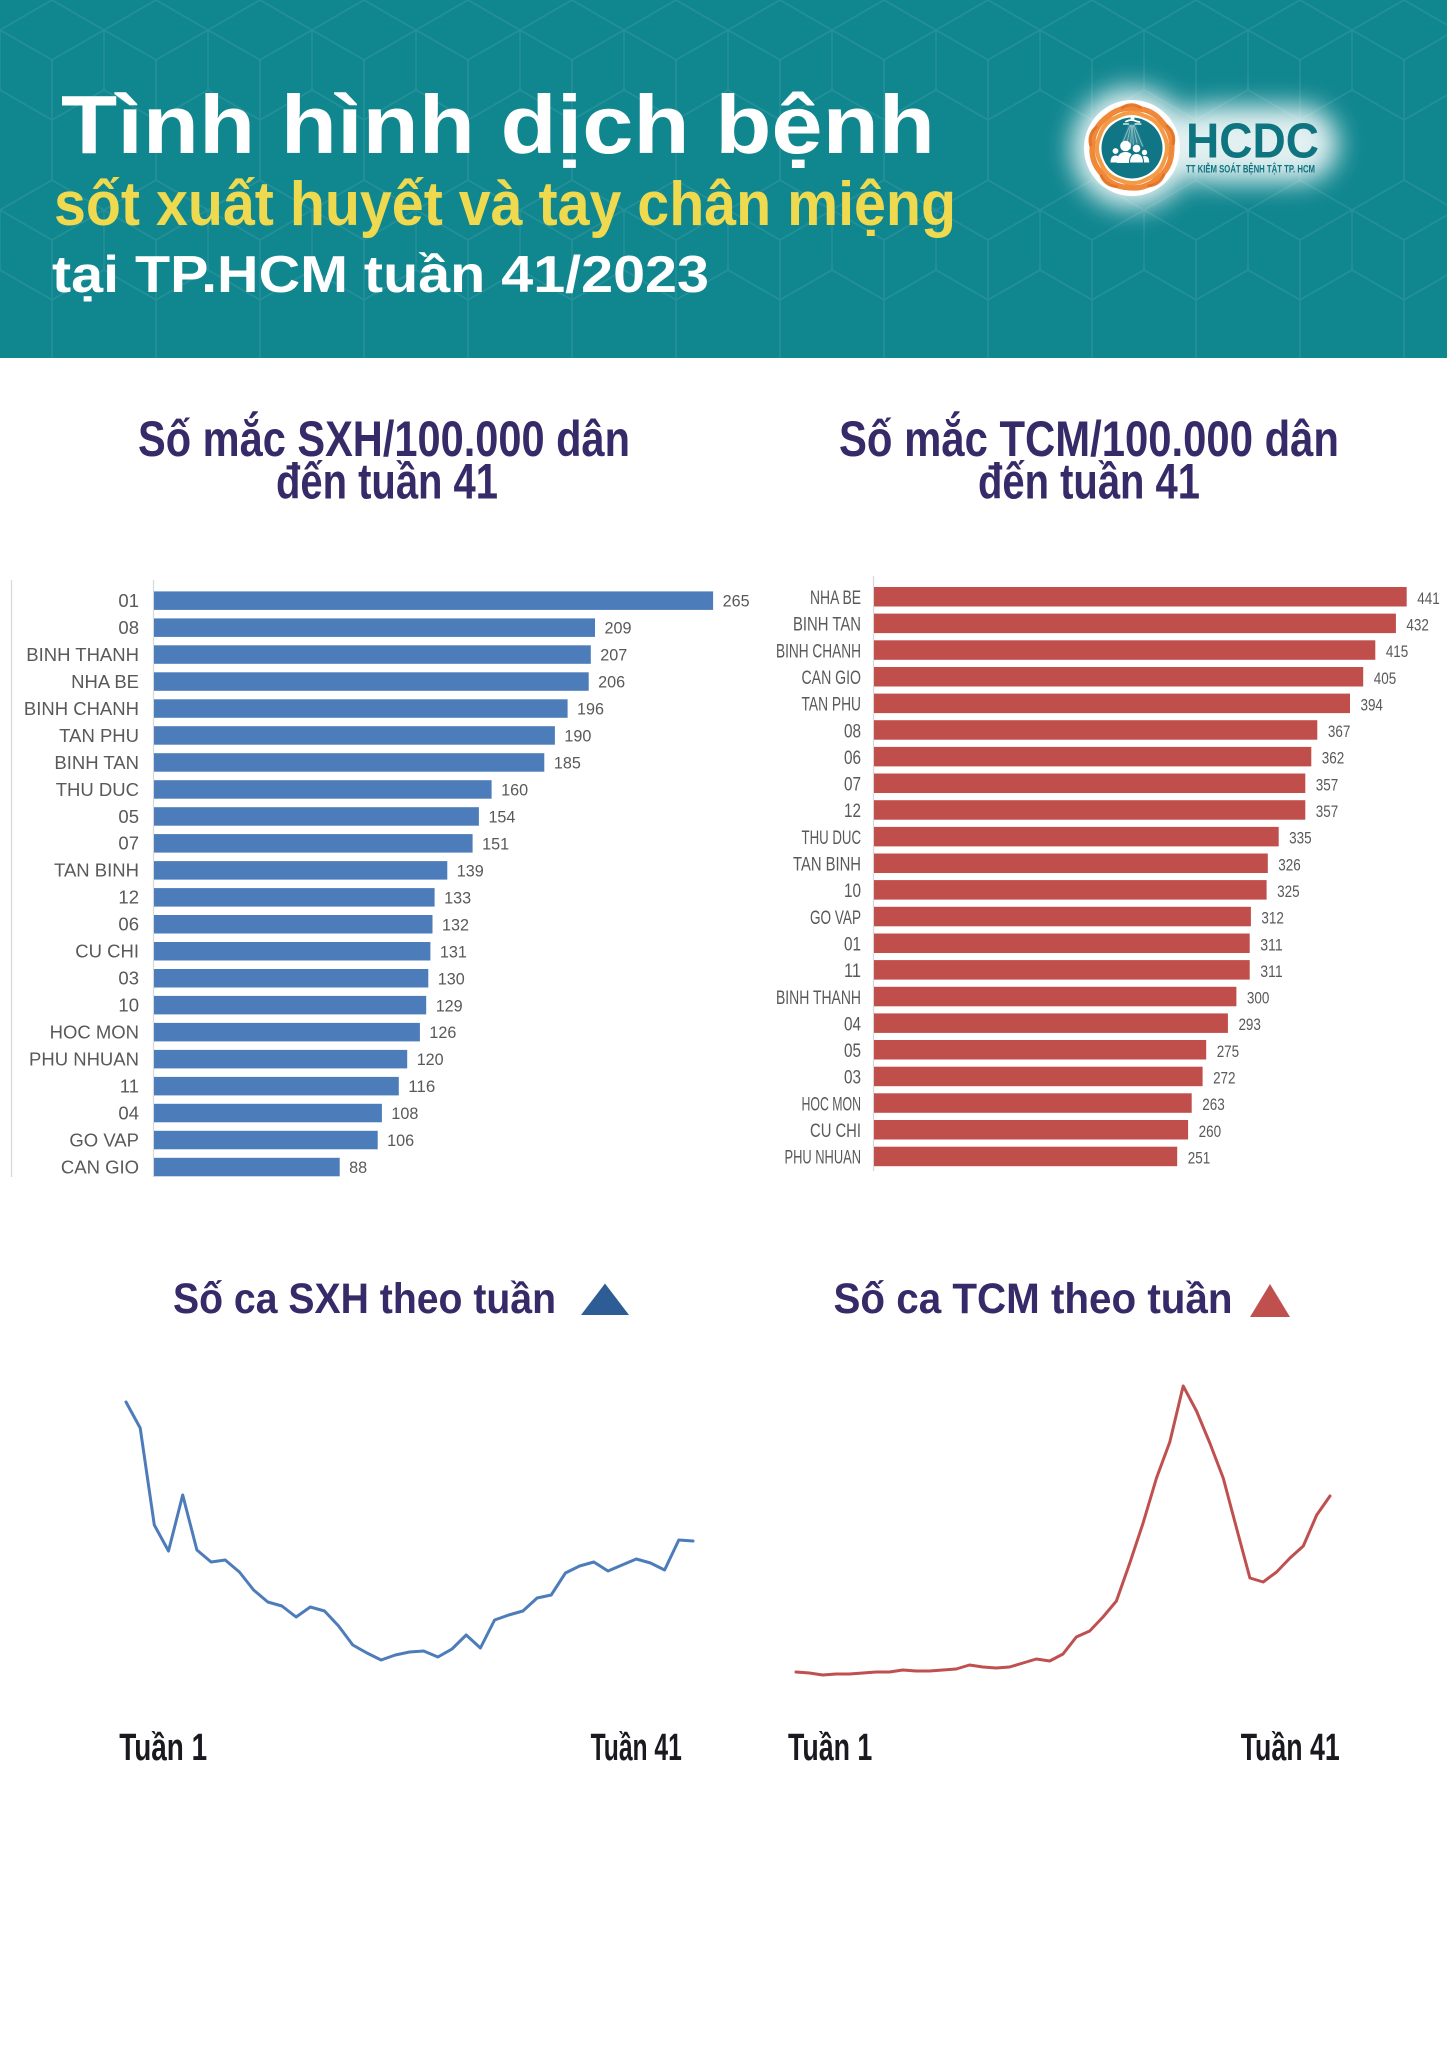  What do you see at coordinates (358, 1167) in the screenshot?
I see `svg-text: 88` at bounding box center [358, 1167].